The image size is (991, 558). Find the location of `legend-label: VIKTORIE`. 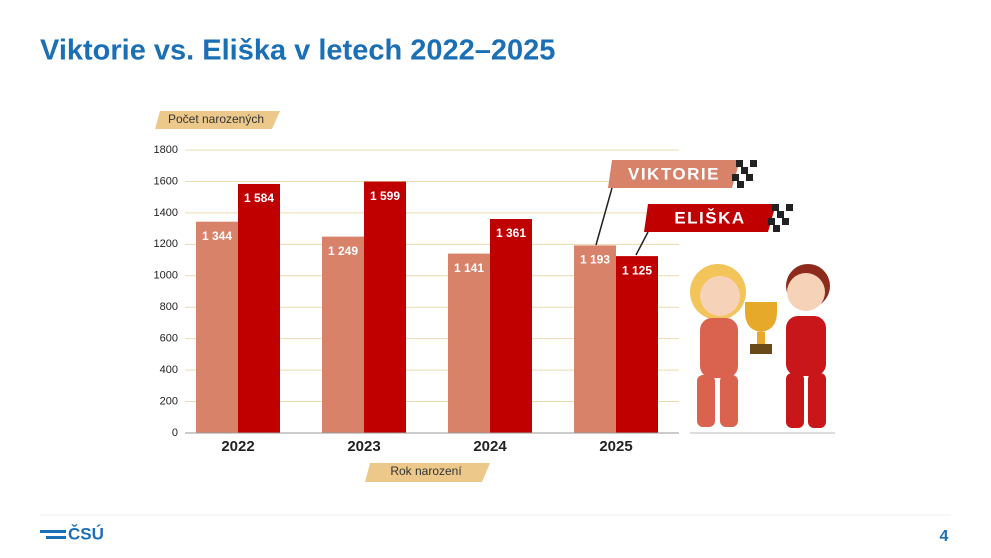

legend-label: VIKTORIE is located at coordinates (674, 173).